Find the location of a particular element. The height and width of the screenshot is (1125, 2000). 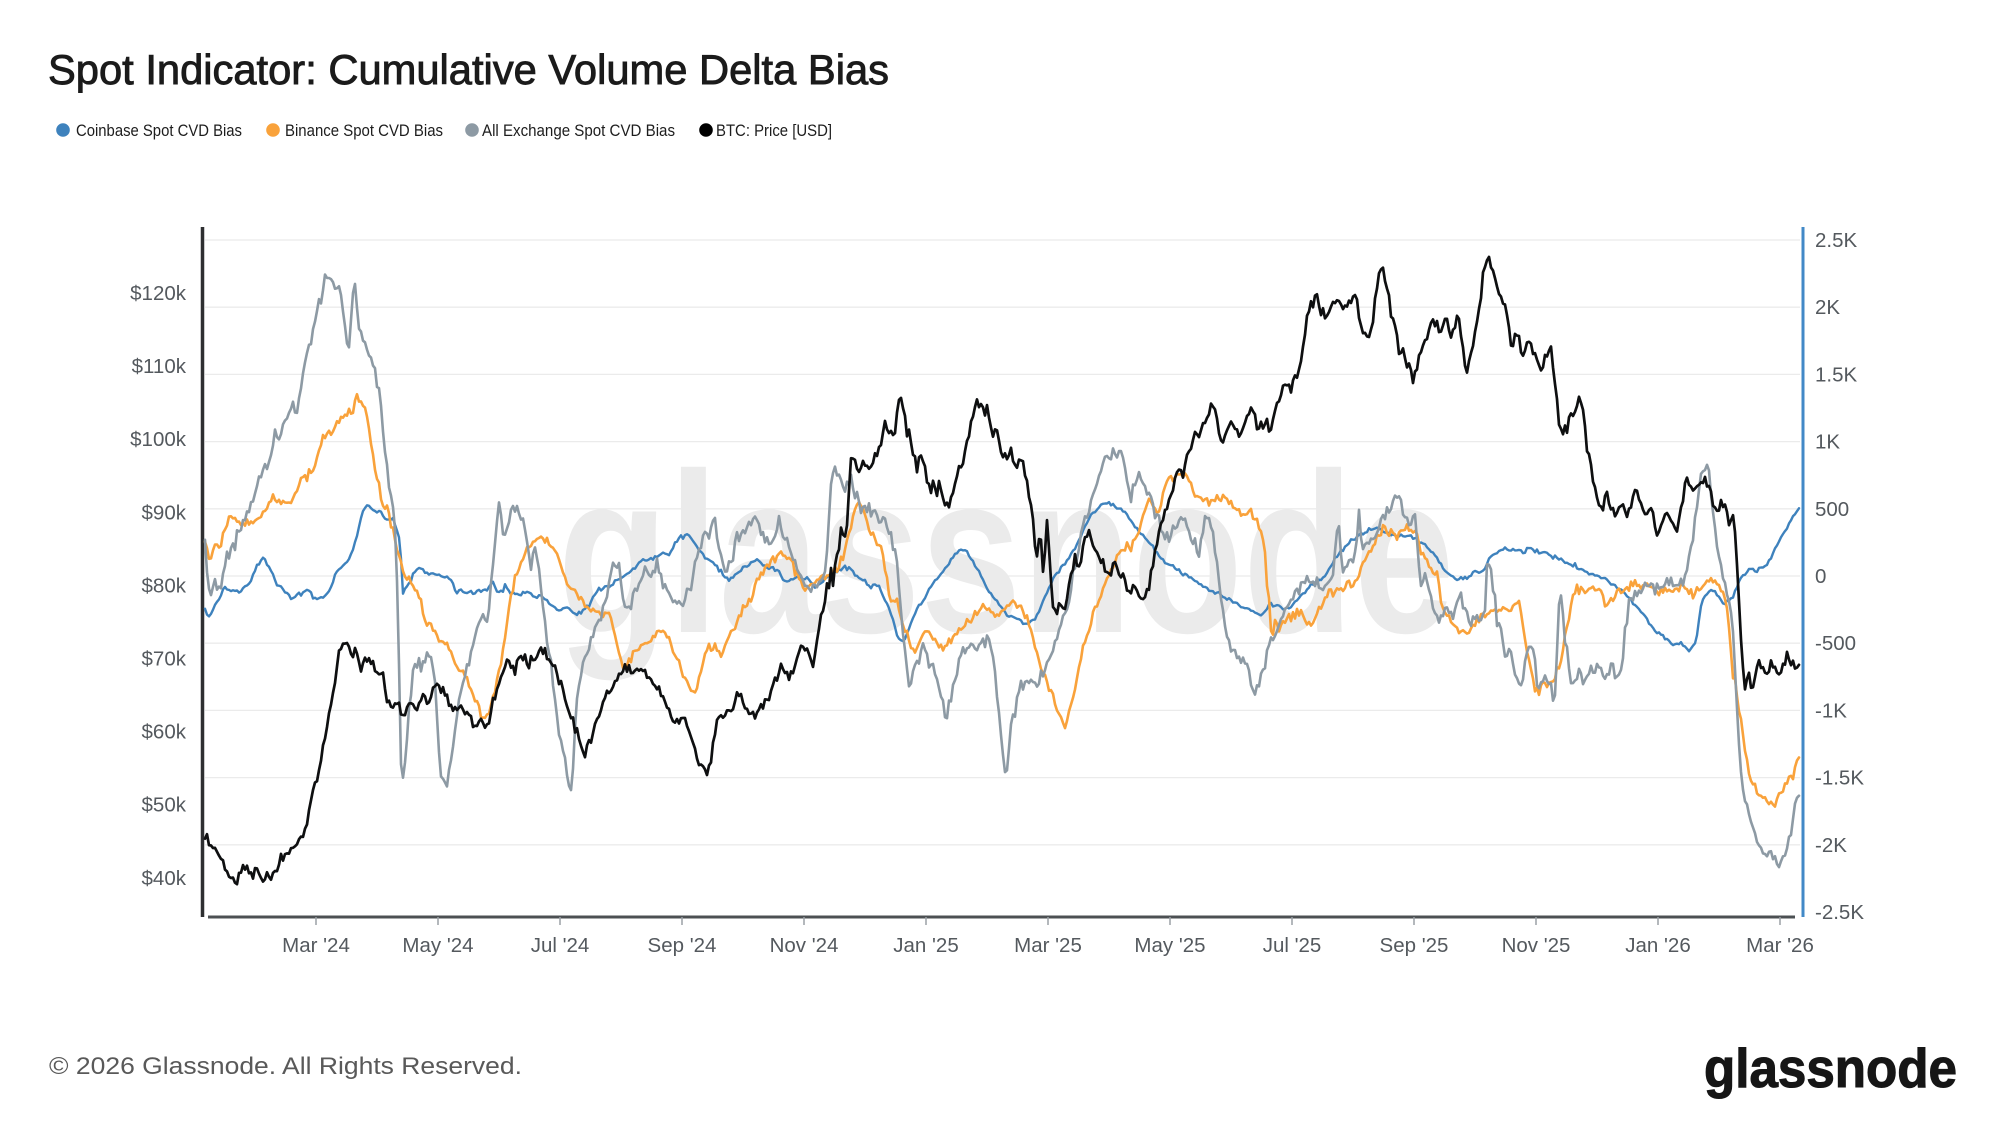

svg-text: Mar '26 is located at coordinates (1780, 945).